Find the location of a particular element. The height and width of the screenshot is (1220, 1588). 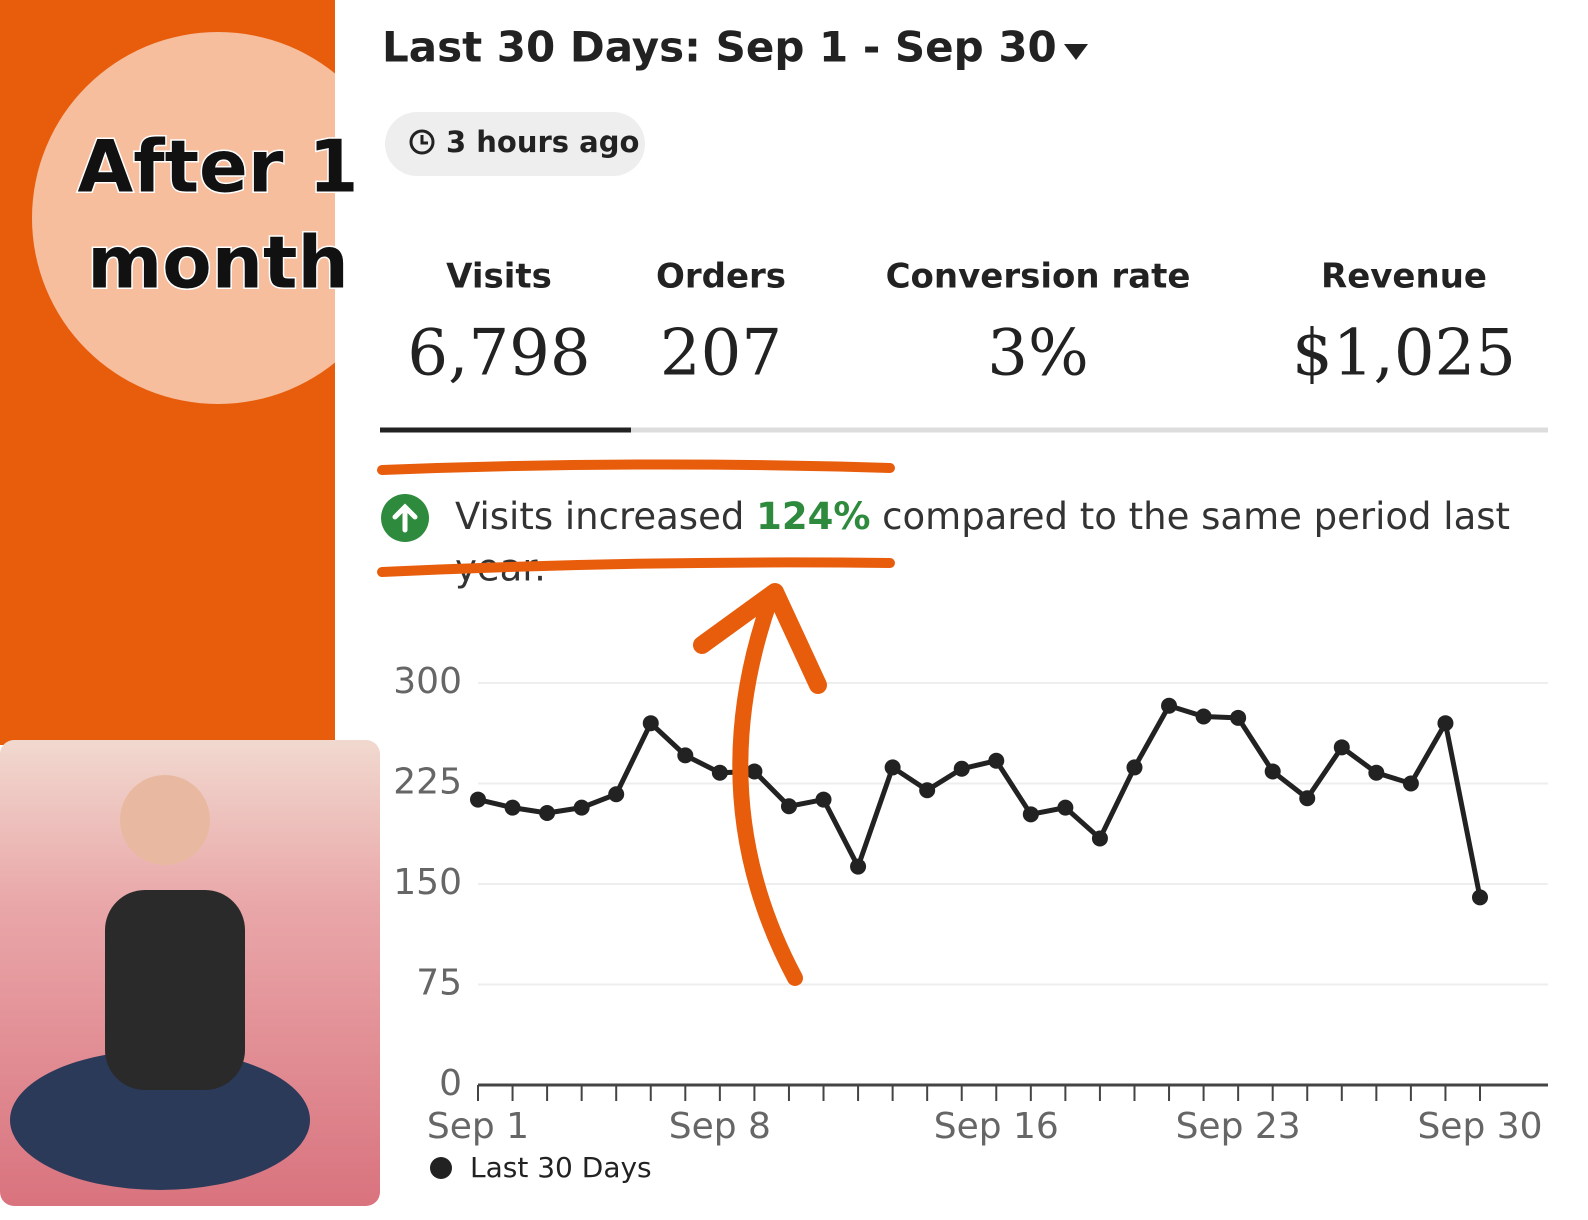

date-range: Last 30 Days: Sep 1 - Sep 30 is located at coordinates (719, 47).